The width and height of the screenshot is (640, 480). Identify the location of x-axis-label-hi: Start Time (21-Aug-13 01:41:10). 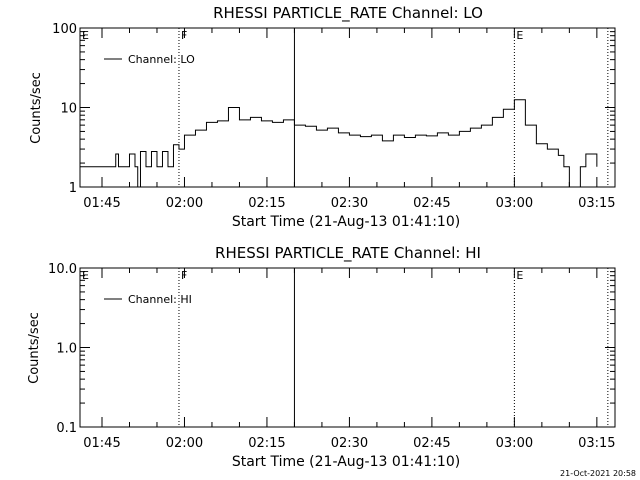
(346, 462).